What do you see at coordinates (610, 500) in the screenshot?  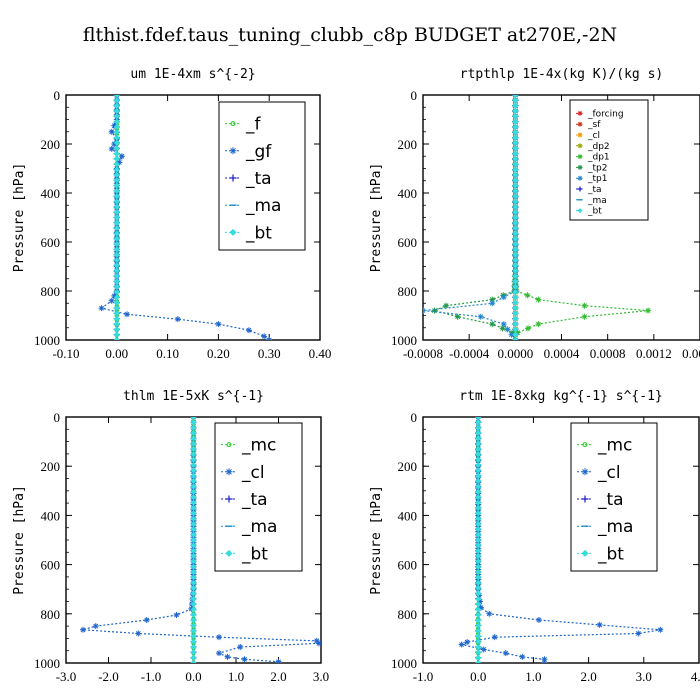 I see `legend-label: _ta` at bounding box center [610, 500].